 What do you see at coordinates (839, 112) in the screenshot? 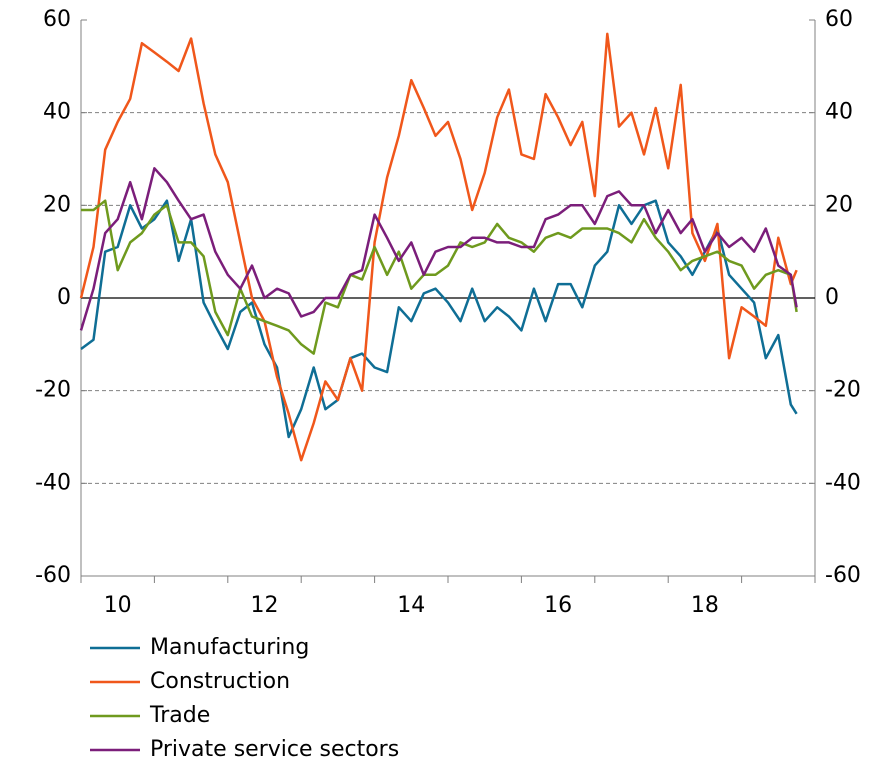
I see `y2-tick-label: 40` at bounding box center [839, 112].